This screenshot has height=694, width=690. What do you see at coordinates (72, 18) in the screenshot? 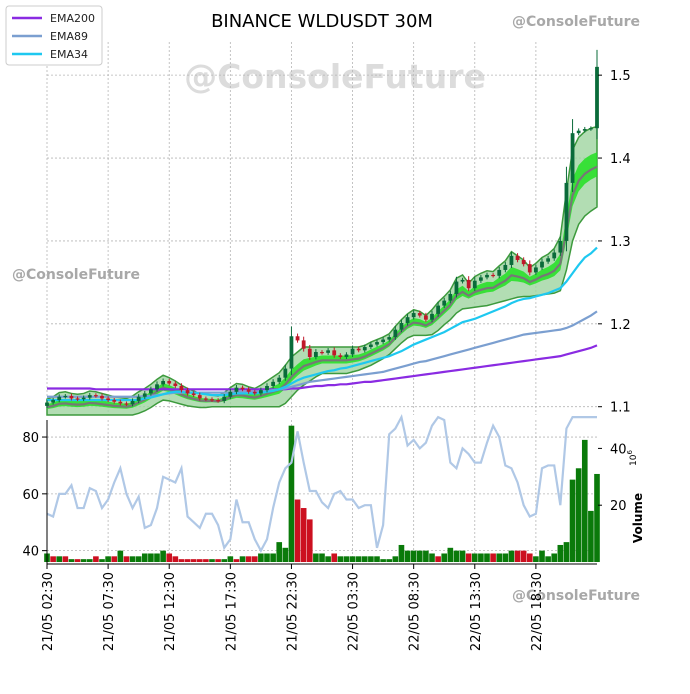
I see `legend-label-ema200: EMA200` at bounding box center [72, 18].